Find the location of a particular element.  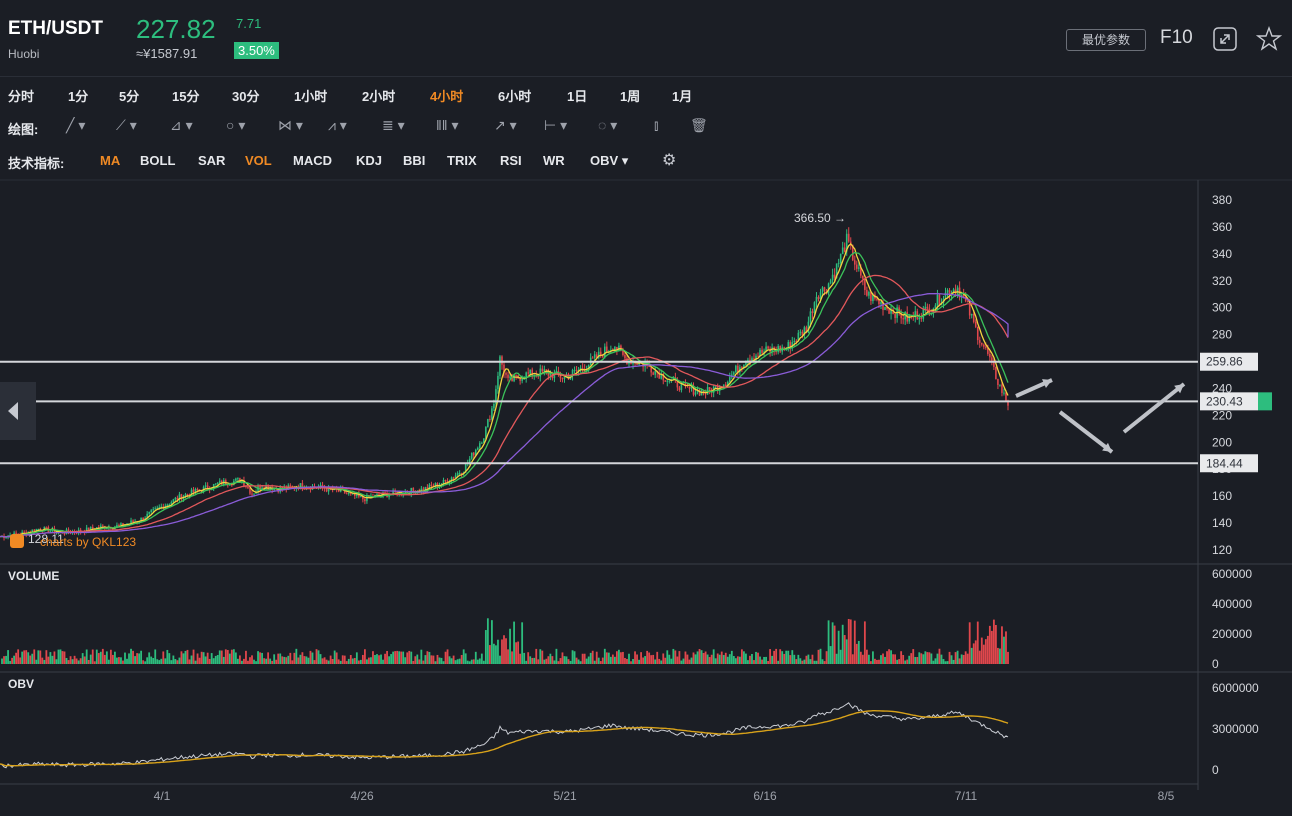

f10-button: F10 is located at coordinates (1176, 37).